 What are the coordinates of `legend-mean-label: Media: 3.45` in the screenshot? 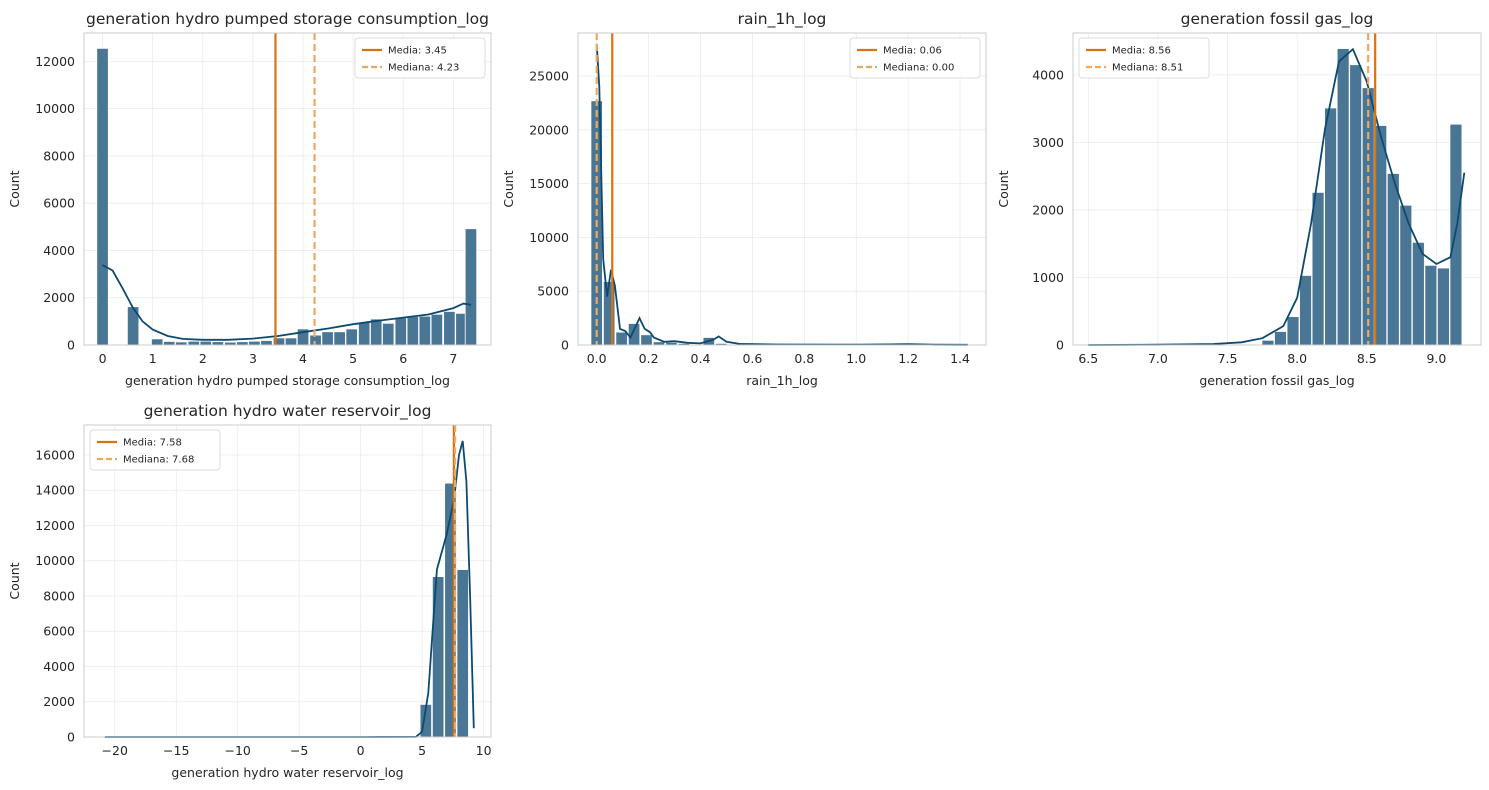 It's located at (417, 51).